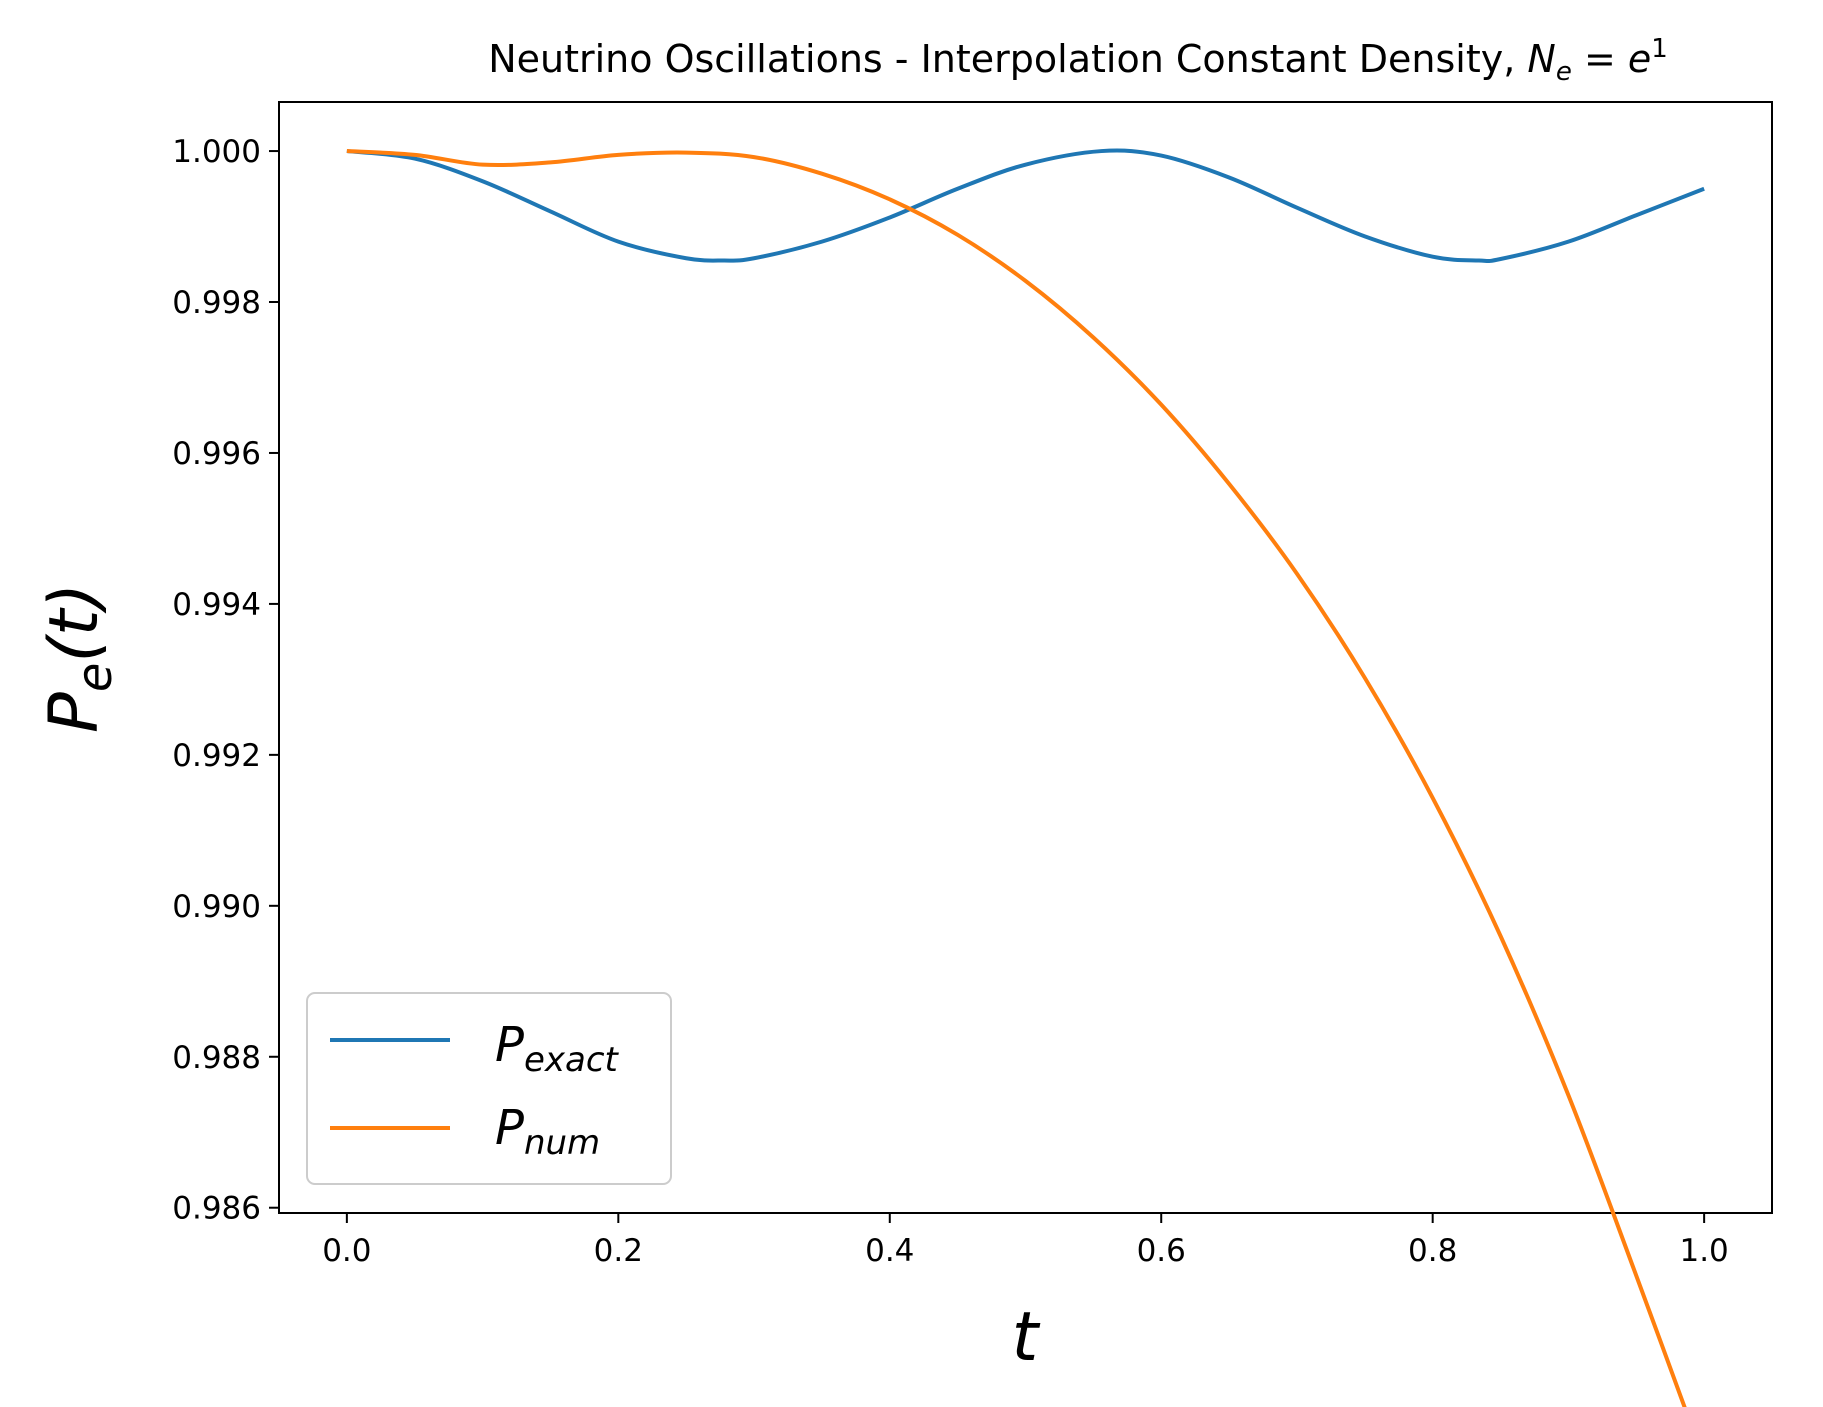  I want to click on chart-title-math-rhs: e, so click(1639, 59).